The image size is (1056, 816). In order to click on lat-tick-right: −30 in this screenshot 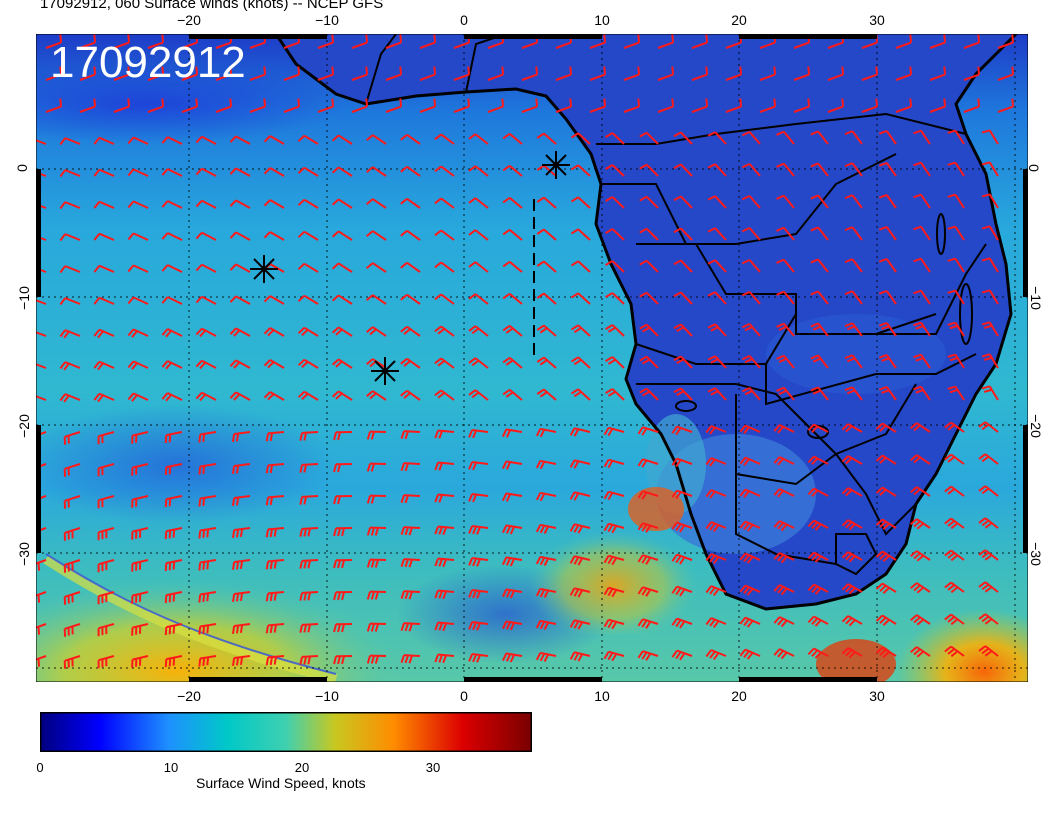, I will do `click(1035, 554)`.